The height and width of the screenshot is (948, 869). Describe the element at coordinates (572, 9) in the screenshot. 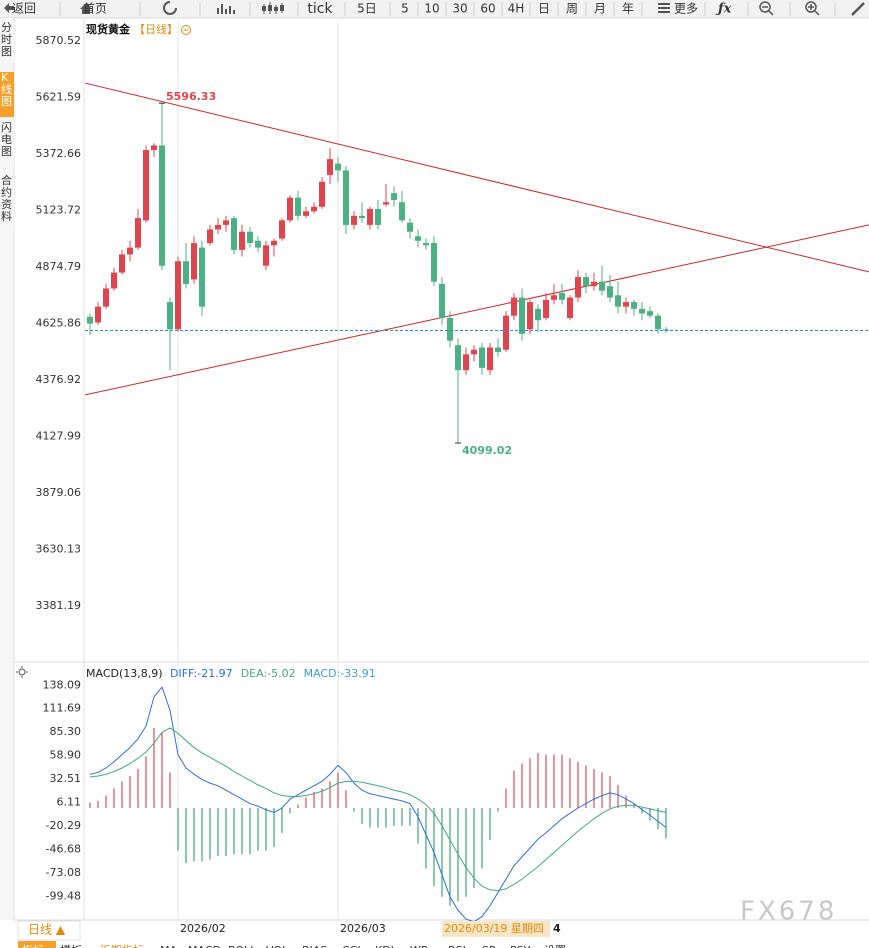

I see `toolbar-button: 周` at that location.